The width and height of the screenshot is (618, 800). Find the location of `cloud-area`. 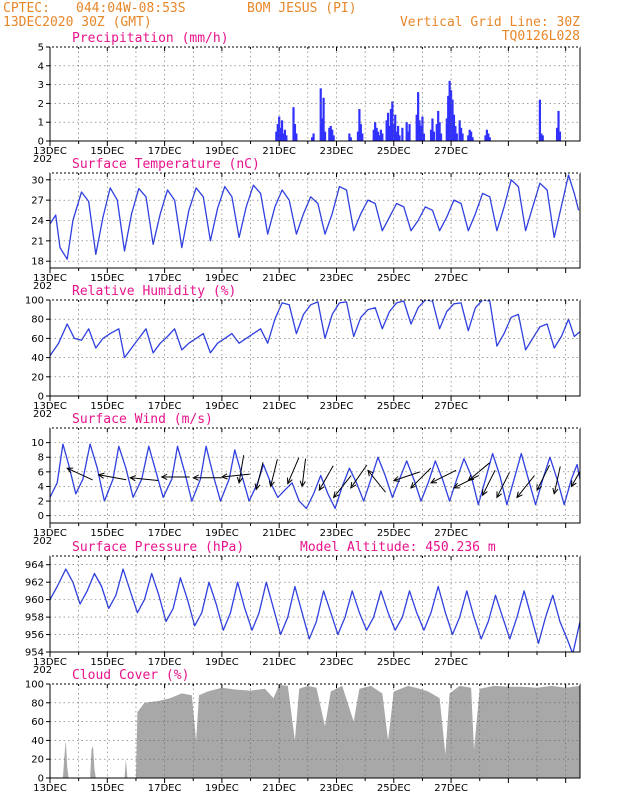

cloud-area is located at coordinates (315, 731).